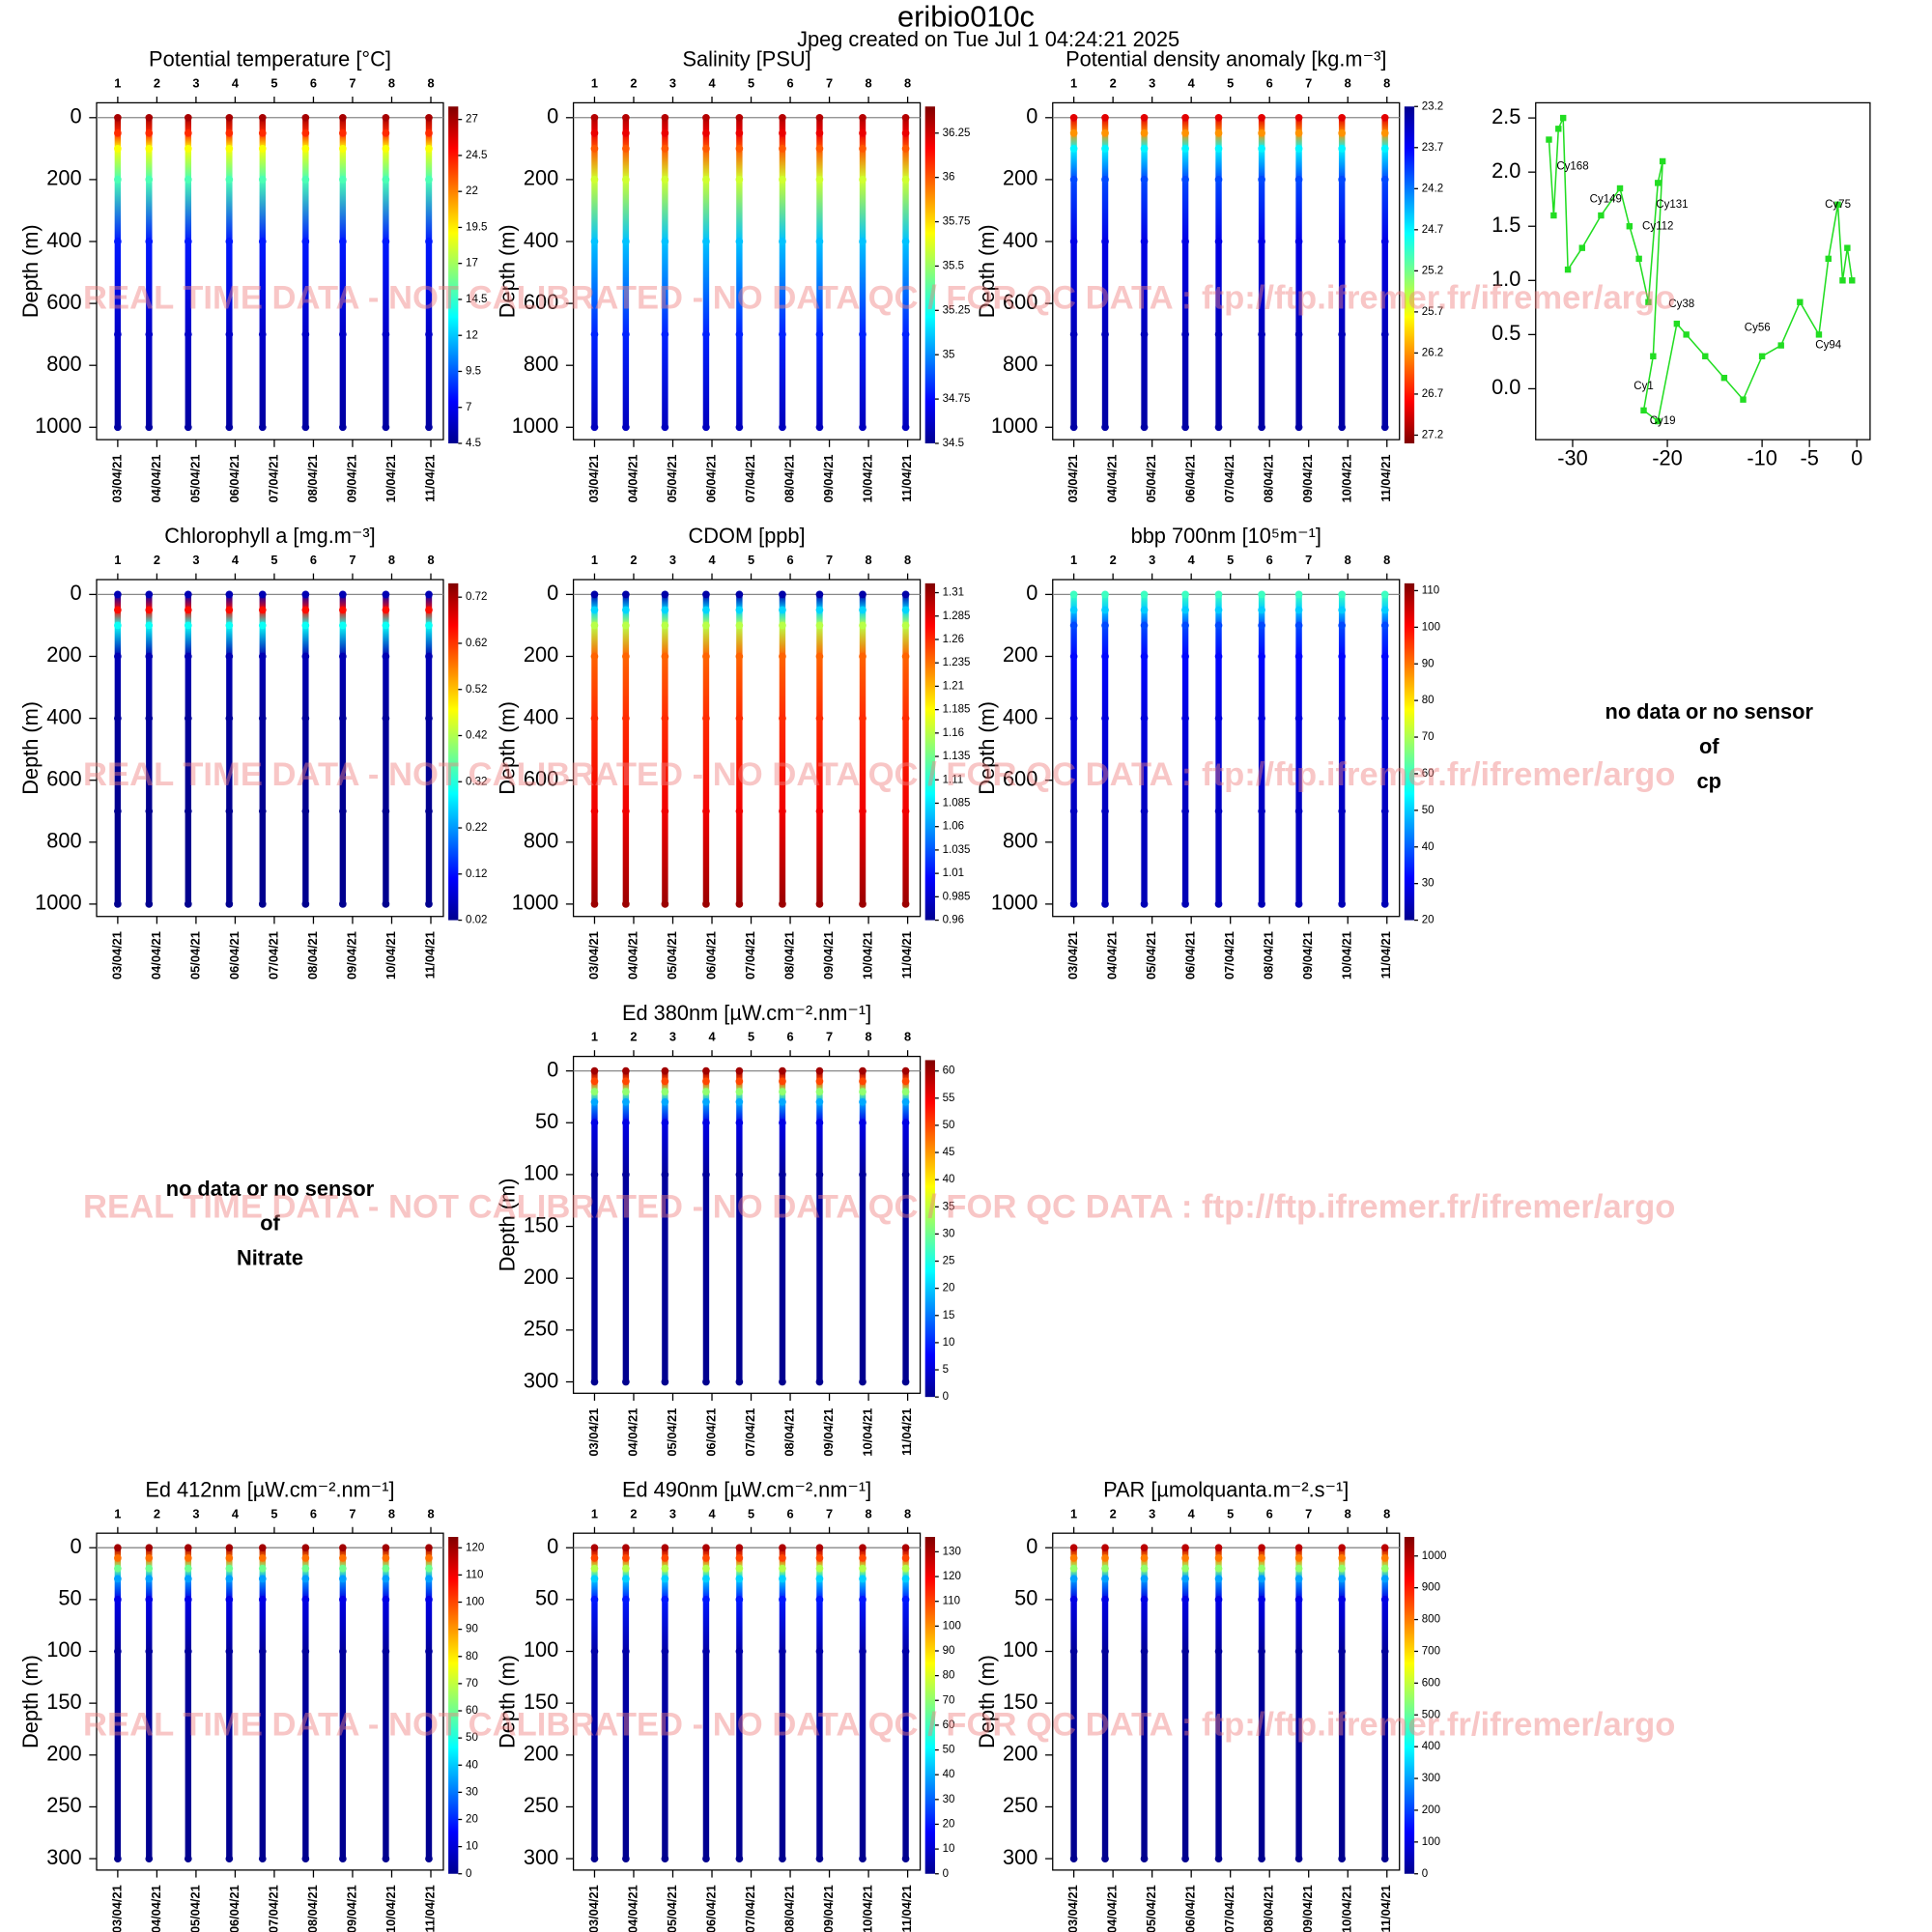 Image resolution: width=1932 pixels, height=1932 pixels. What do you see at coordinates (391, 1908) in the screenshot?
I see `date-label: 10/04/21` at bounding box center [391, 1908].